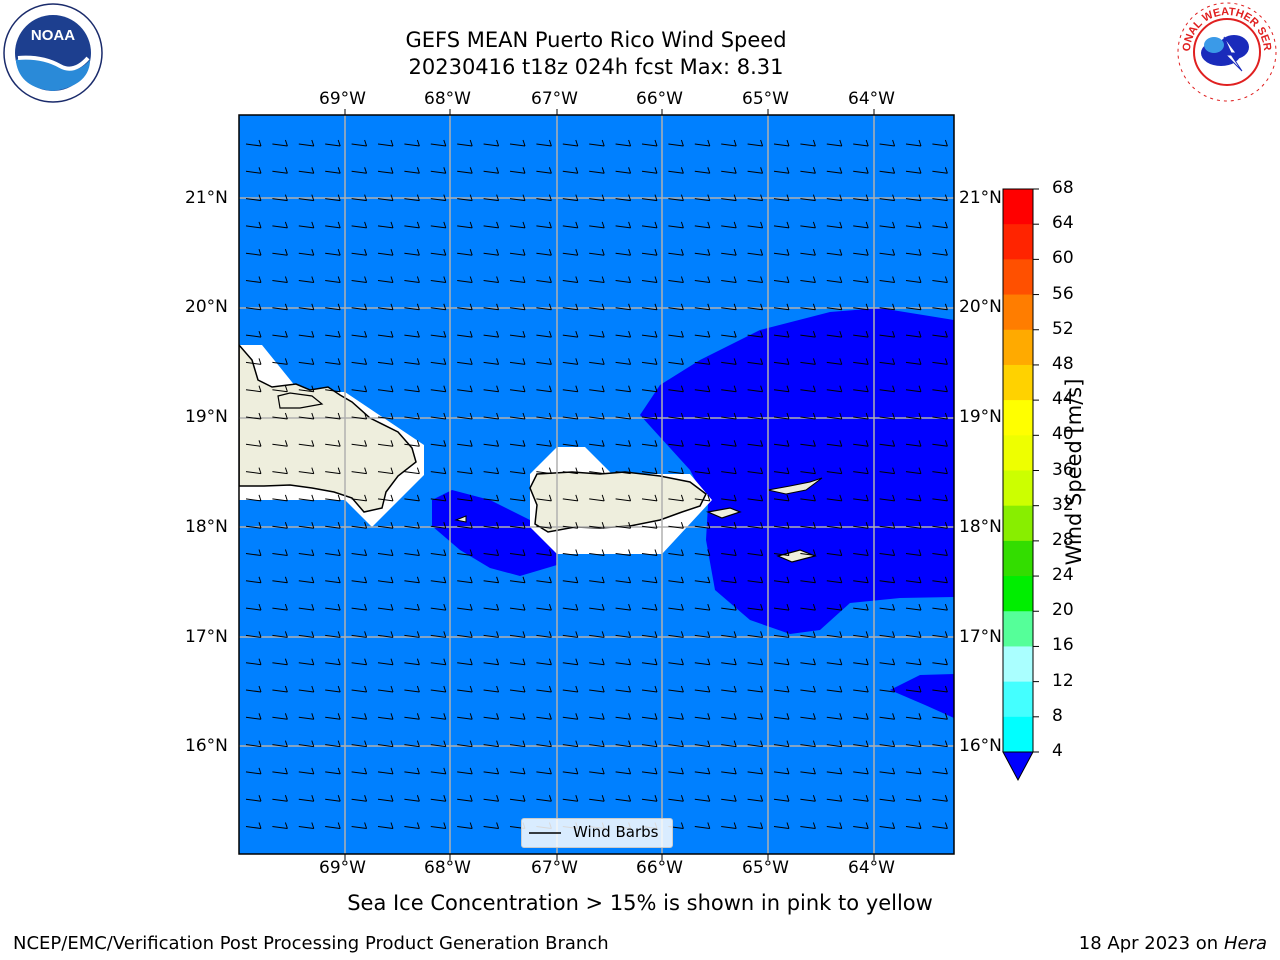 The image size is (1280, 960). What do you see at coordinates (554, 99) in the screenshot?
I see `lon-label-top-67w: 67°W` at bounding box center [554, 99].